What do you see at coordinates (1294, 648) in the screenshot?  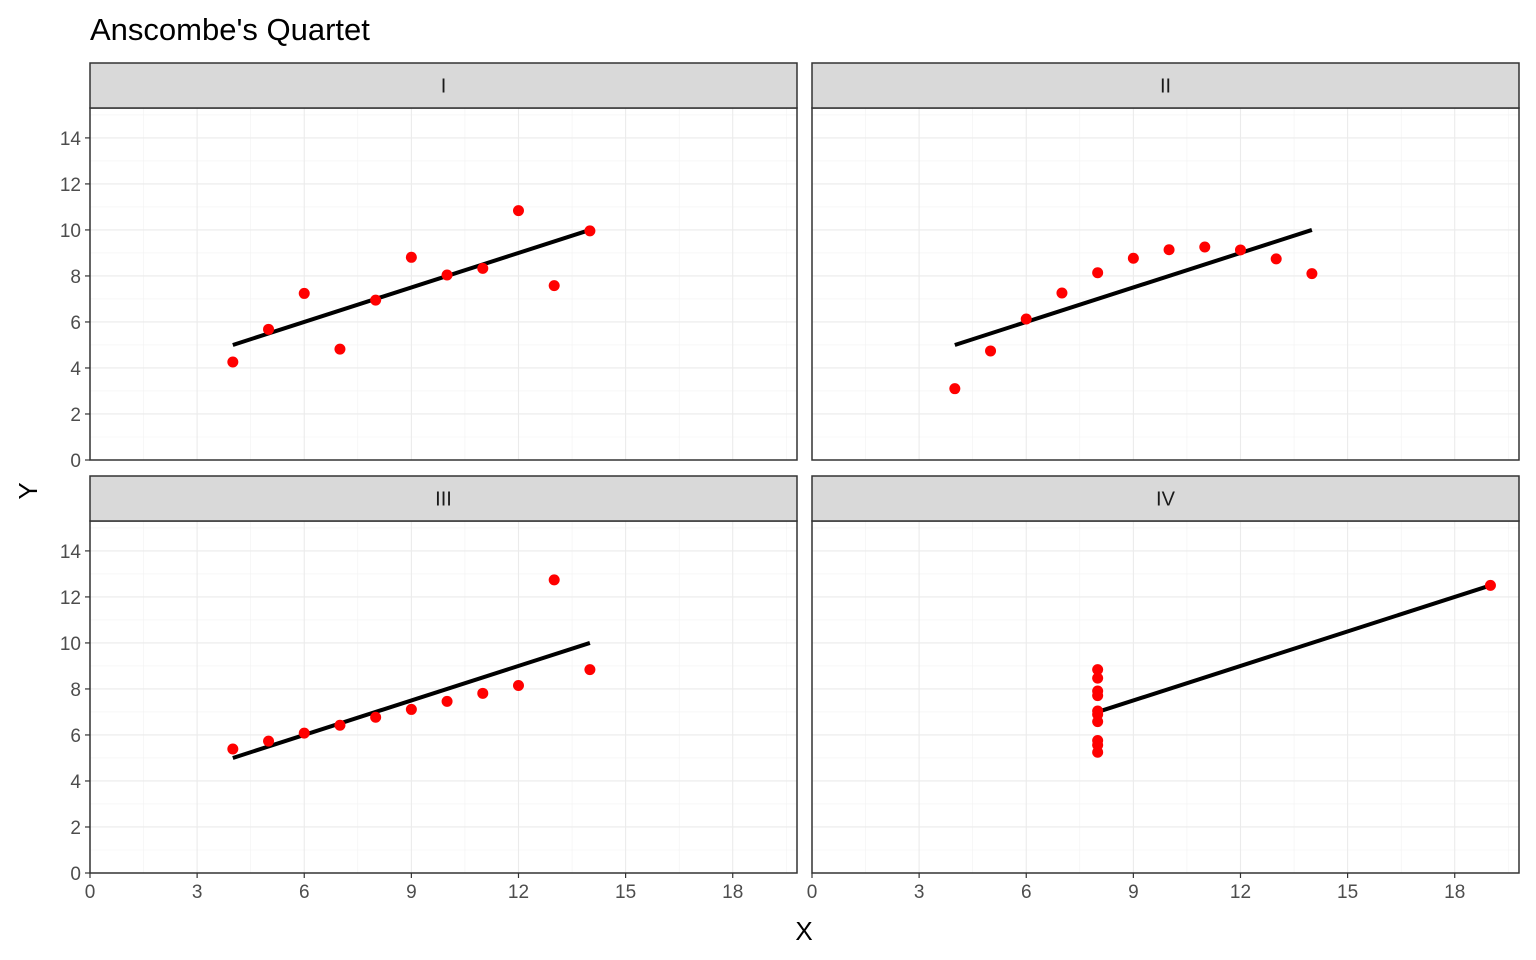 I see `fit-line-IV` at bounding box center [1294, 648].